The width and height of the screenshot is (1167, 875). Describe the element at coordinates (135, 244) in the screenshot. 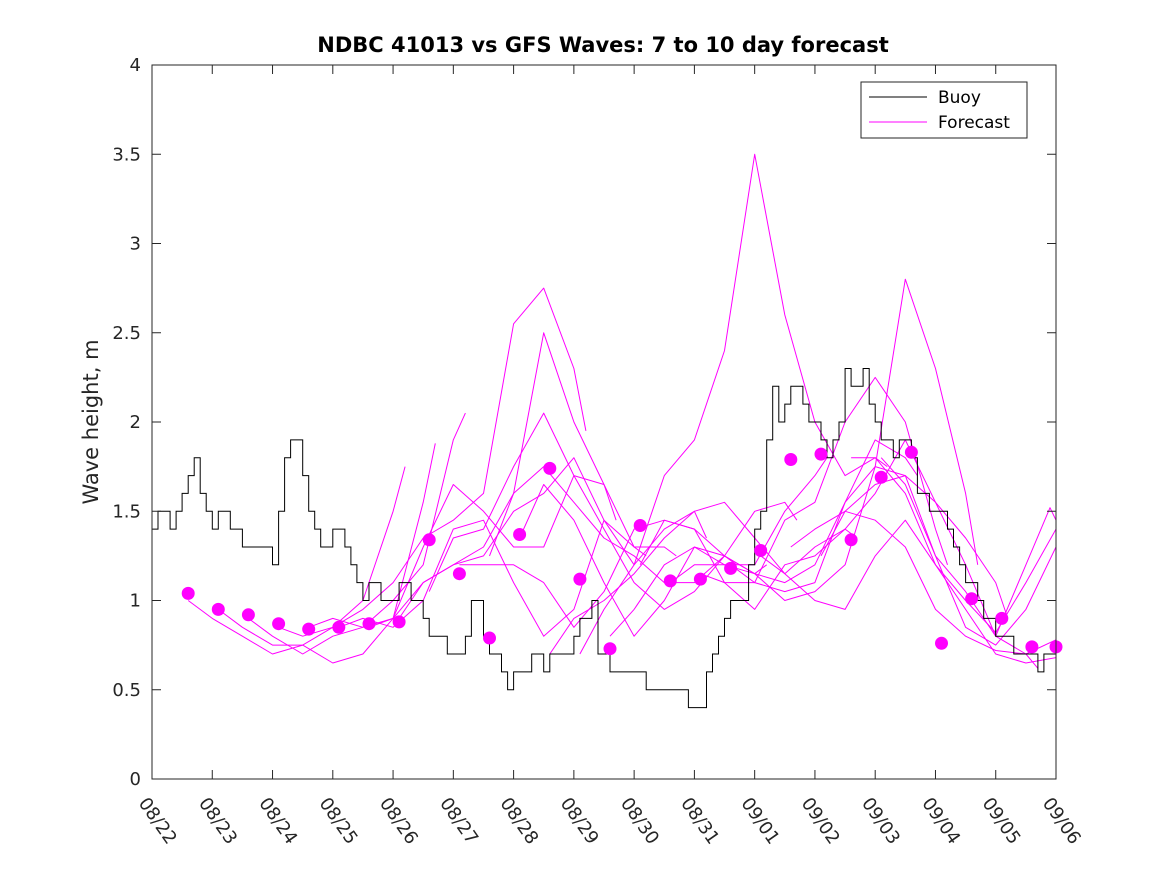

I see `y-tick-label: 3` at that location.